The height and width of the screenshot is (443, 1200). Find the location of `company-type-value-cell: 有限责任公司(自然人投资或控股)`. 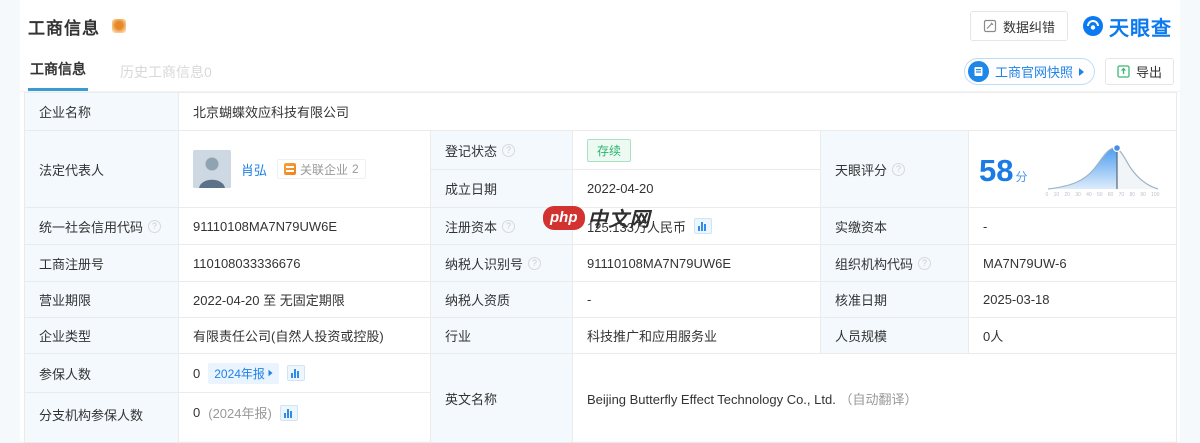

company-type-value-cell: 有限责任公司(自然人投资或控股) is located at coordinates (304, 335).